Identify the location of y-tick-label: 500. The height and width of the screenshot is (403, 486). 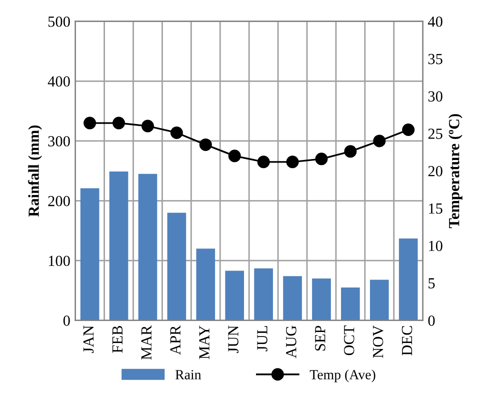
(59, 21).